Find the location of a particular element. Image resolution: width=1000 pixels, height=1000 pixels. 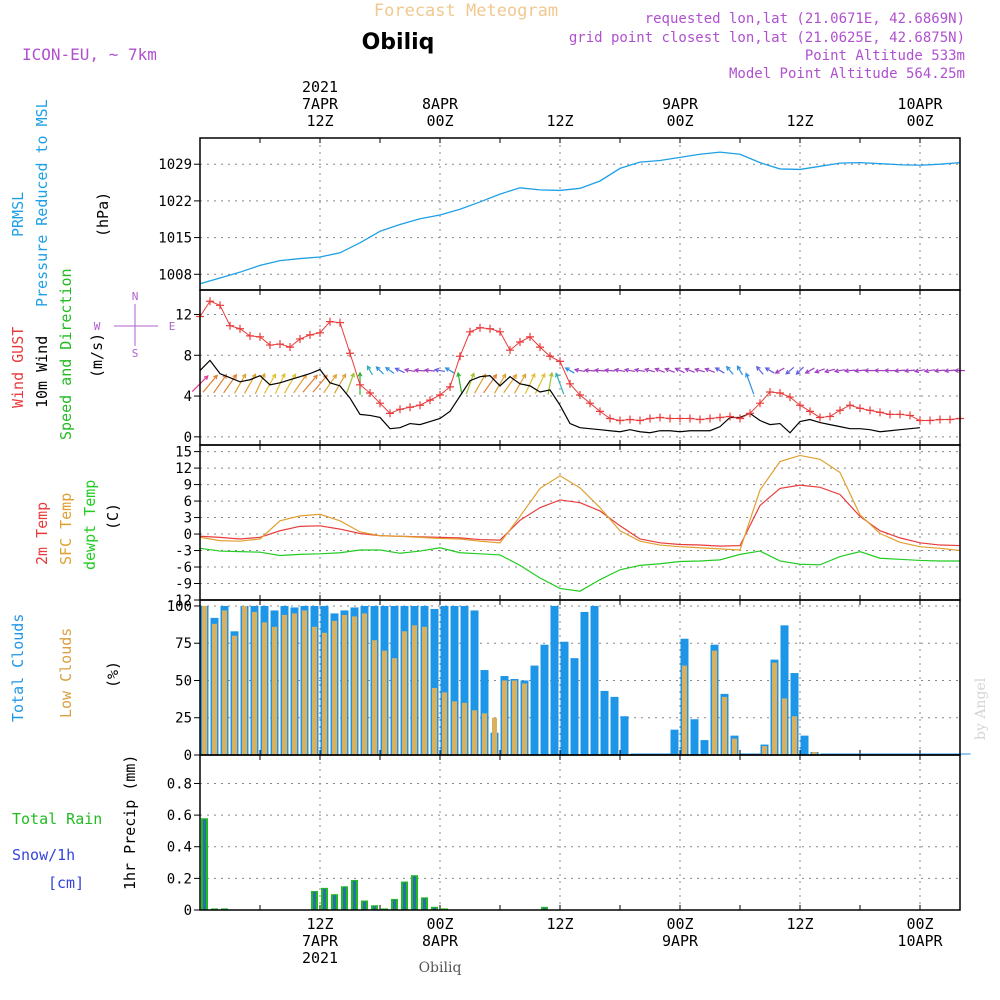

top-time-label: 10APR is located at coordinates (920, 104).